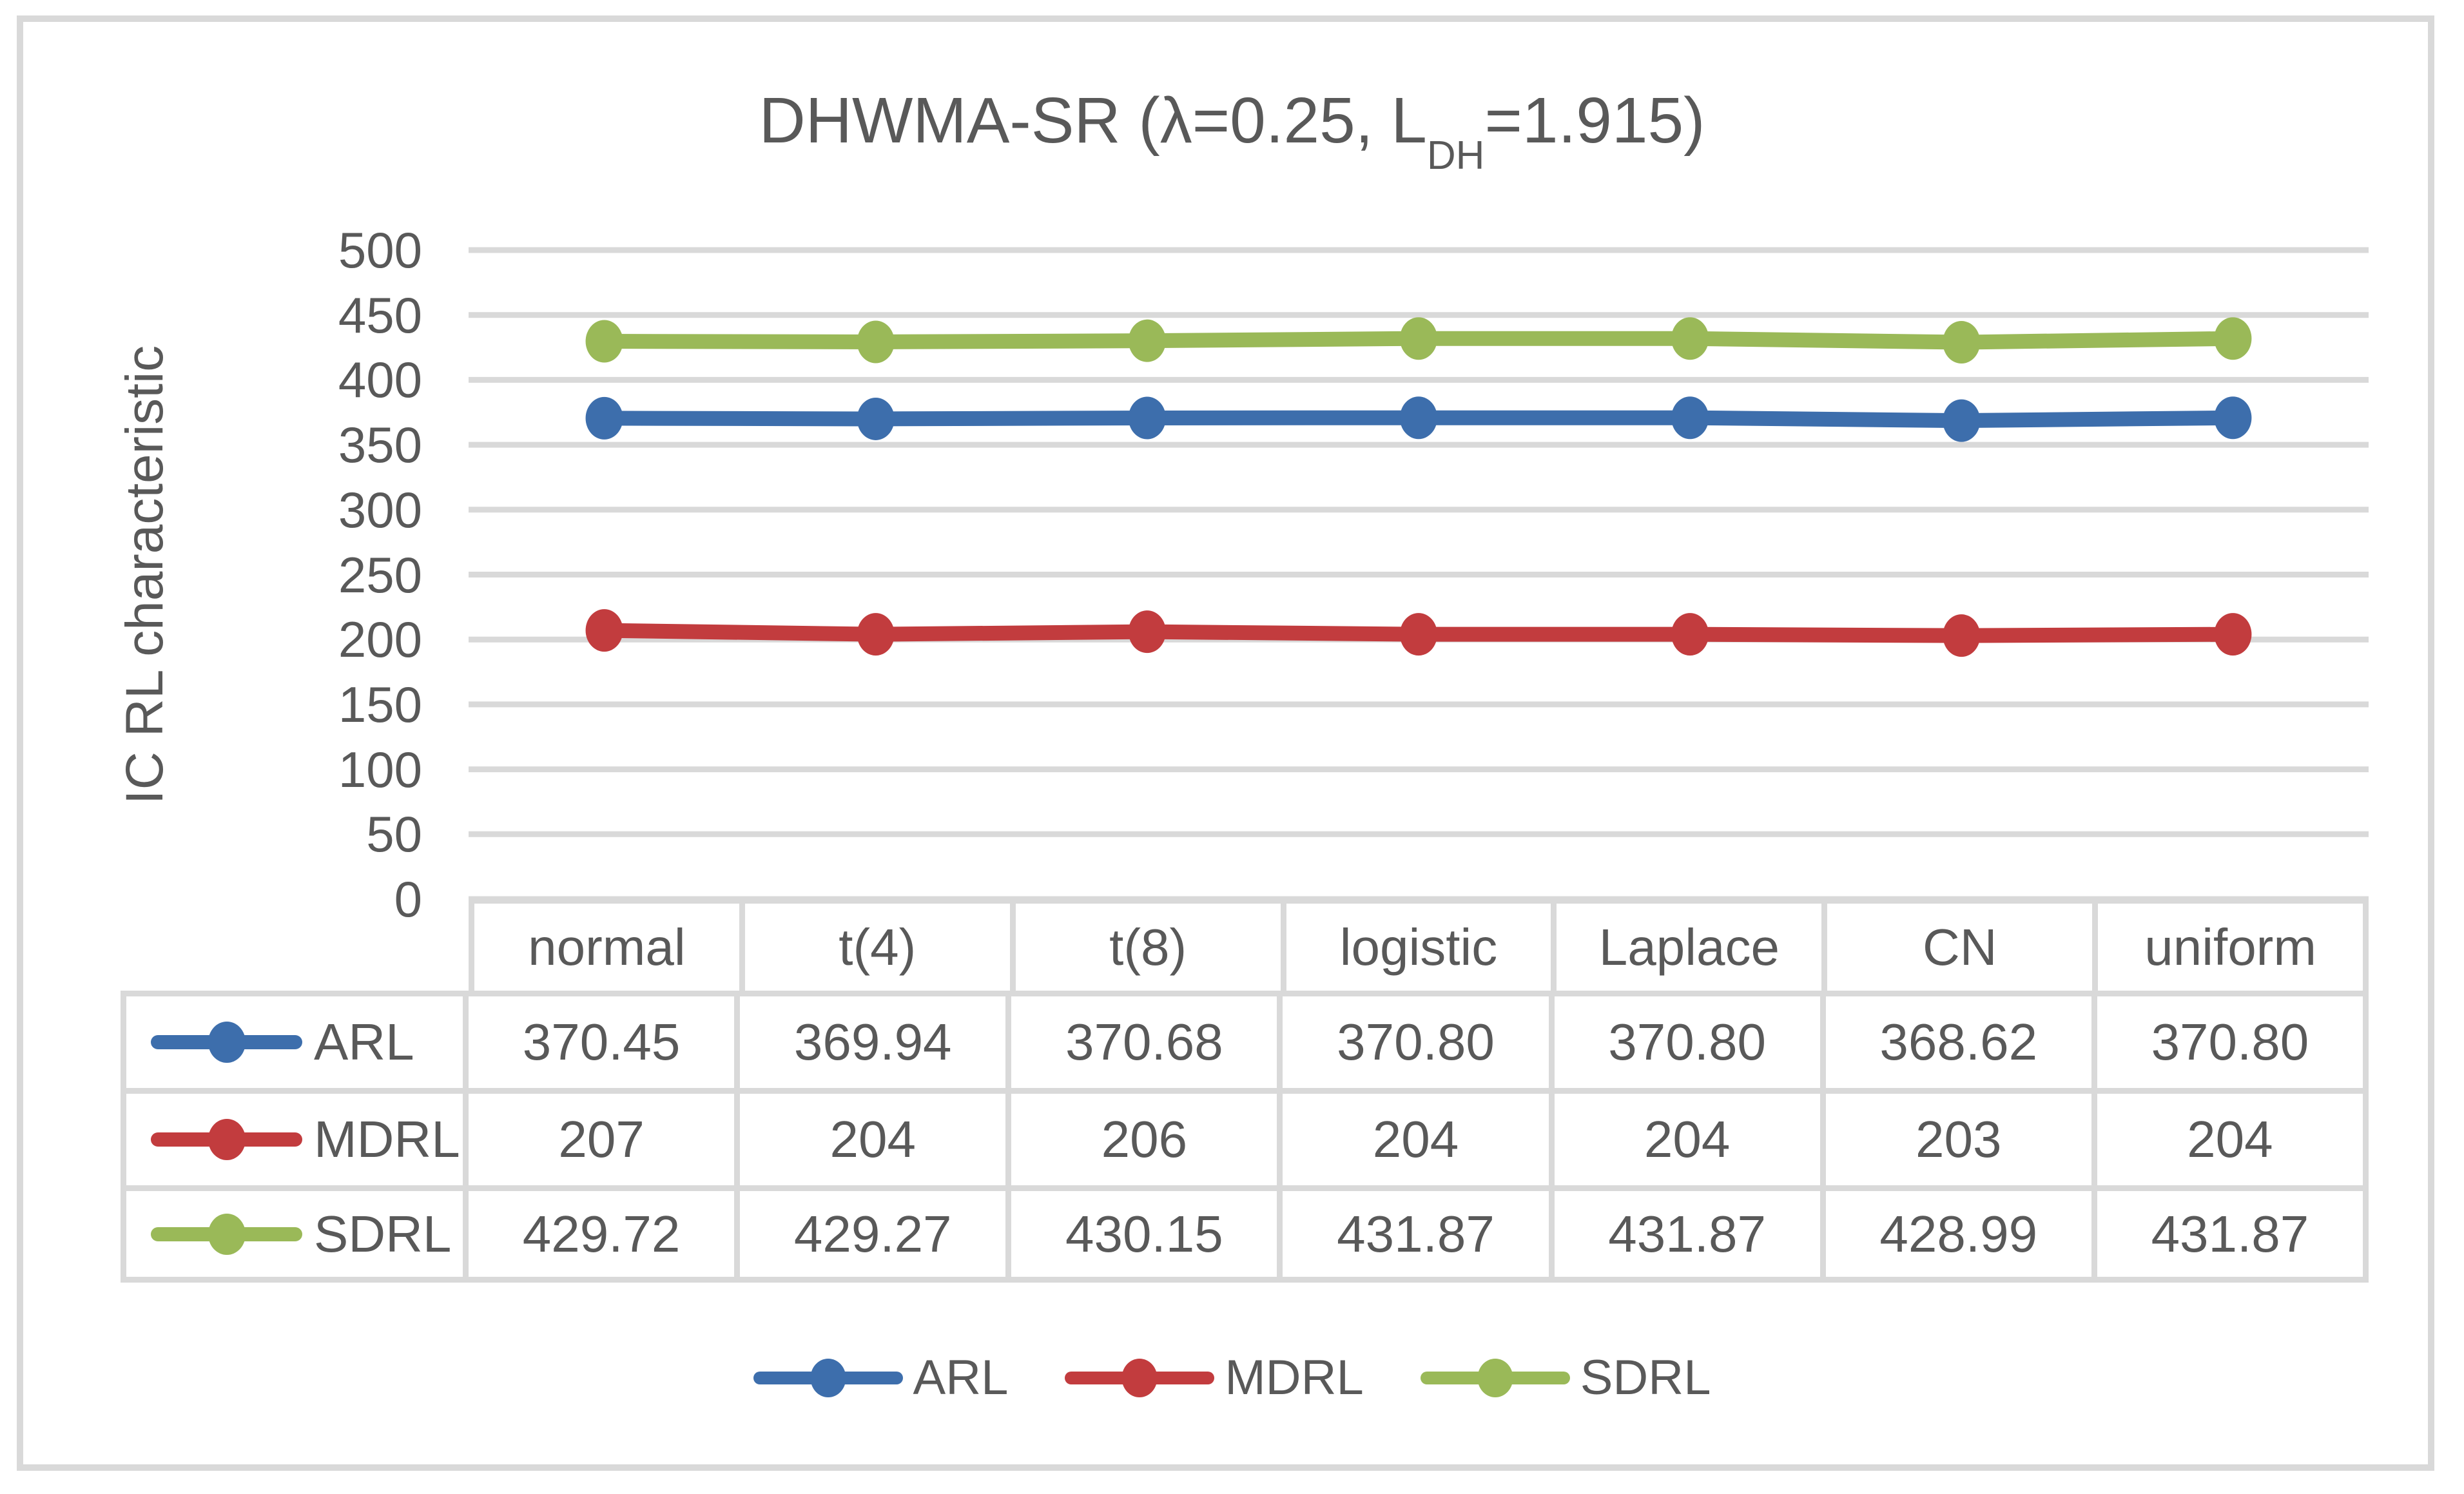  I want to click on table-series-name: SDRL, so click(383, 1234).